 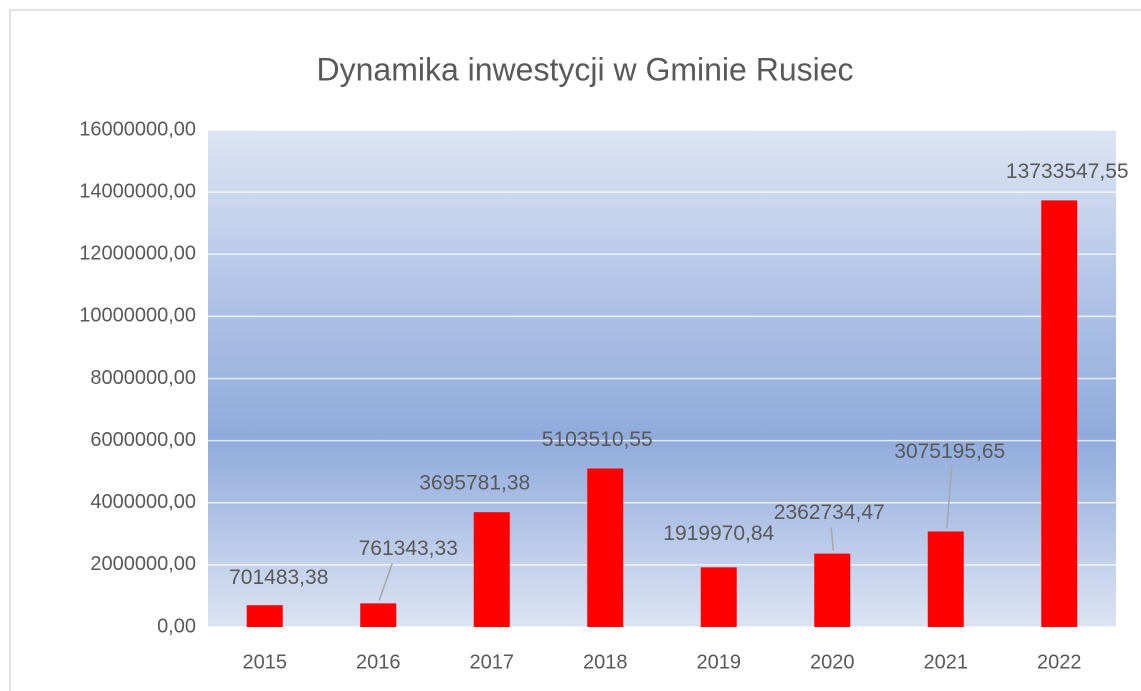 What do you see at coordinates (946, 662) in the screenshot?
I see `x-tick-label: 2021` at bounding box center [946, 662].